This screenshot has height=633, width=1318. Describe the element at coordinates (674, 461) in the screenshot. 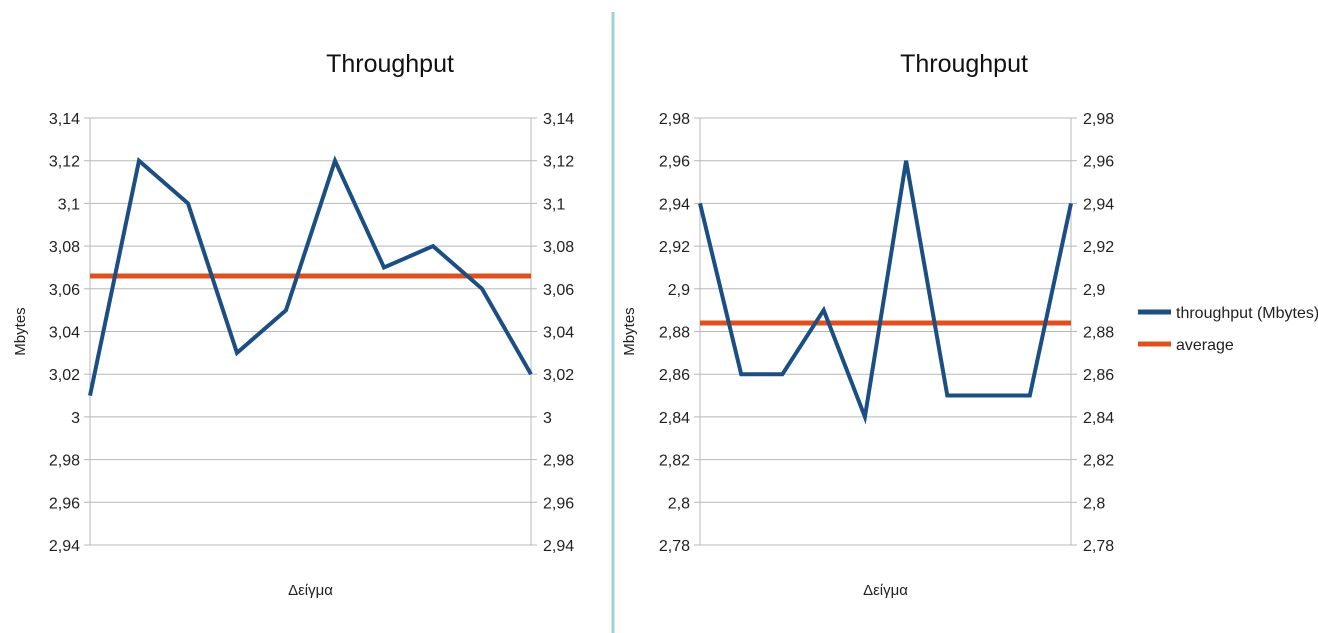

I see `y-tick-label-left: 2,82` at that location.